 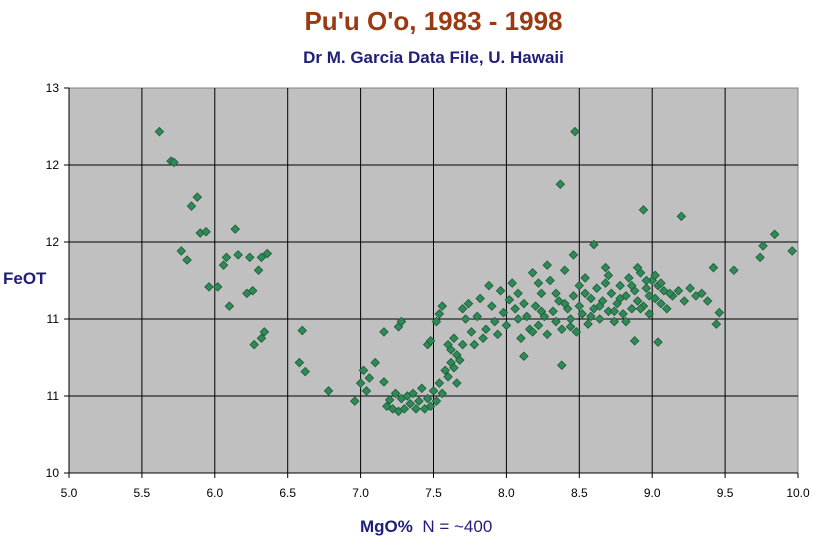 What do you see at coordinates (457, 526) in the screenshot?
I see `x-axis-label-note: N = ~400` at bounding box center [457, 526].